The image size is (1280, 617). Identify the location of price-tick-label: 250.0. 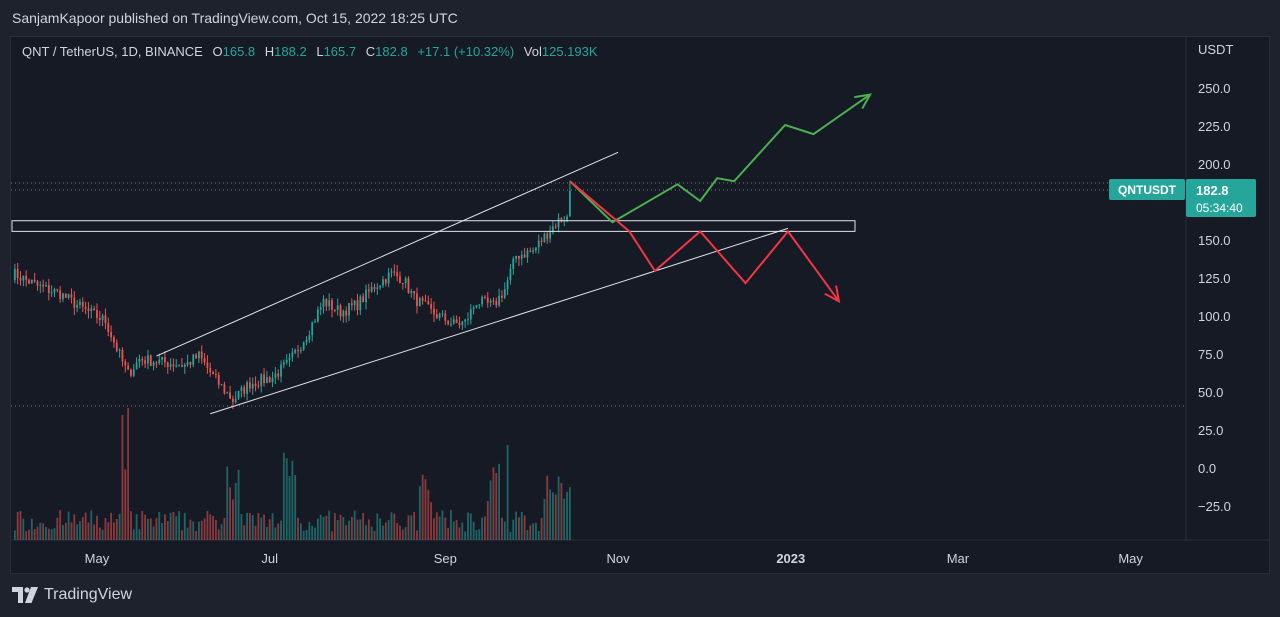
(1214, 88).